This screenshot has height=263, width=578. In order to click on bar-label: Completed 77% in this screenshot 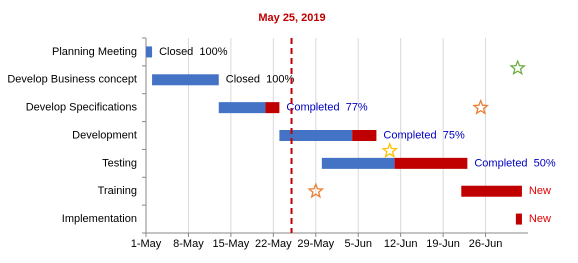, I will do `click(327, 108)`.